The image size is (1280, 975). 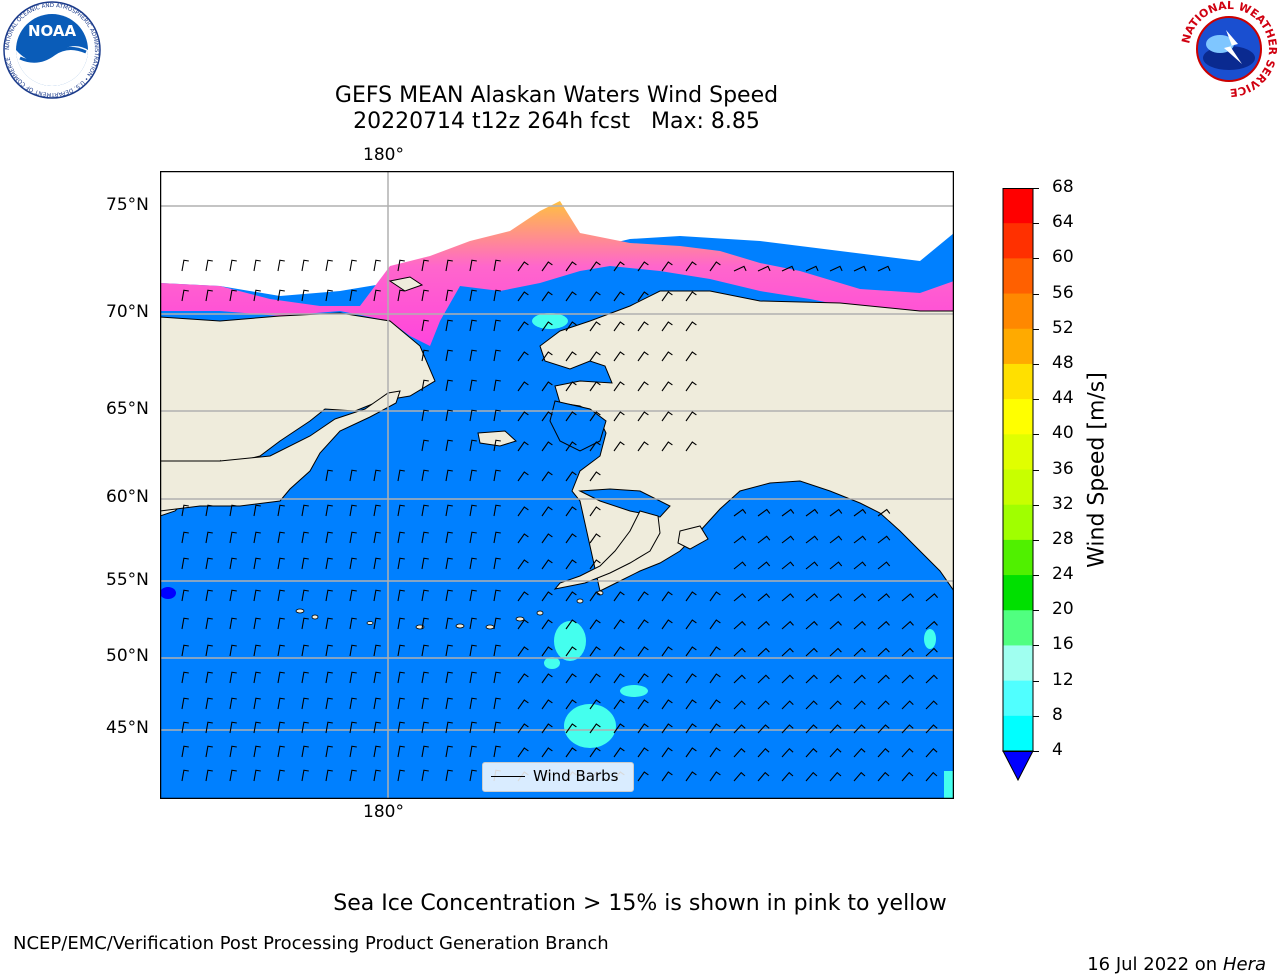 I want to click on lat-label-75: 75°N, so click(x=127, y=205).